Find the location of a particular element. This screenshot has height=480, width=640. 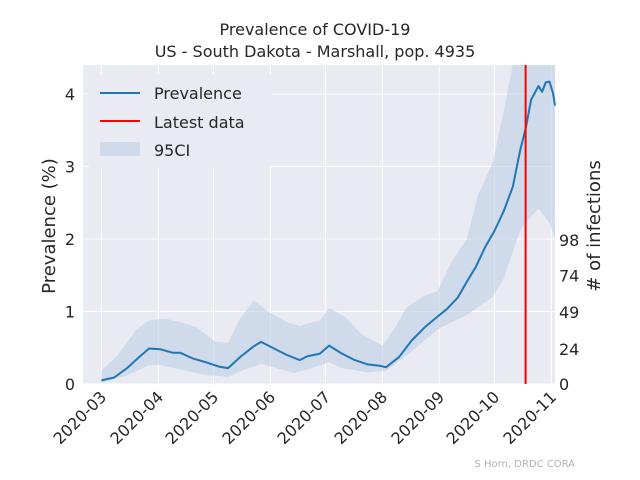

y-tick-label-right: 24 is located at coordinates (569, 349).